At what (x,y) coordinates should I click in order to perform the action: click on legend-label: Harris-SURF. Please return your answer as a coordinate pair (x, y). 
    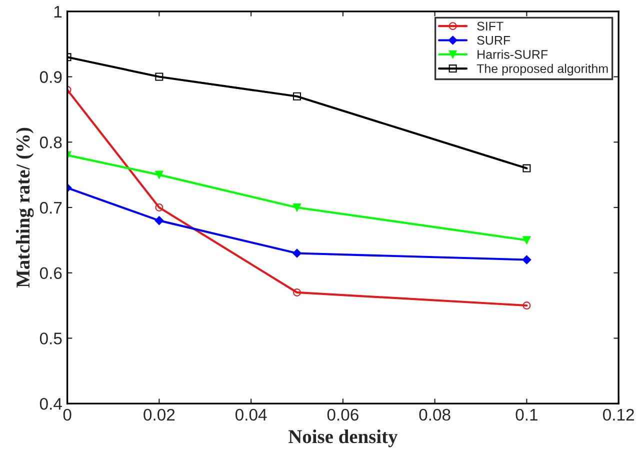
    Looking at the image, I should click on (513, 54).